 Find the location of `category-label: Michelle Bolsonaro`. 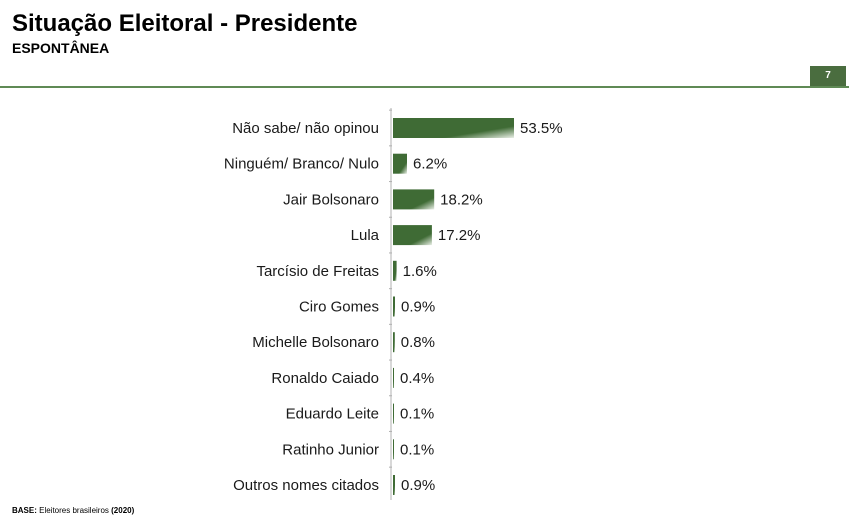

category-label: Michelle Bolsonaro is located at coordinates (315, 342).